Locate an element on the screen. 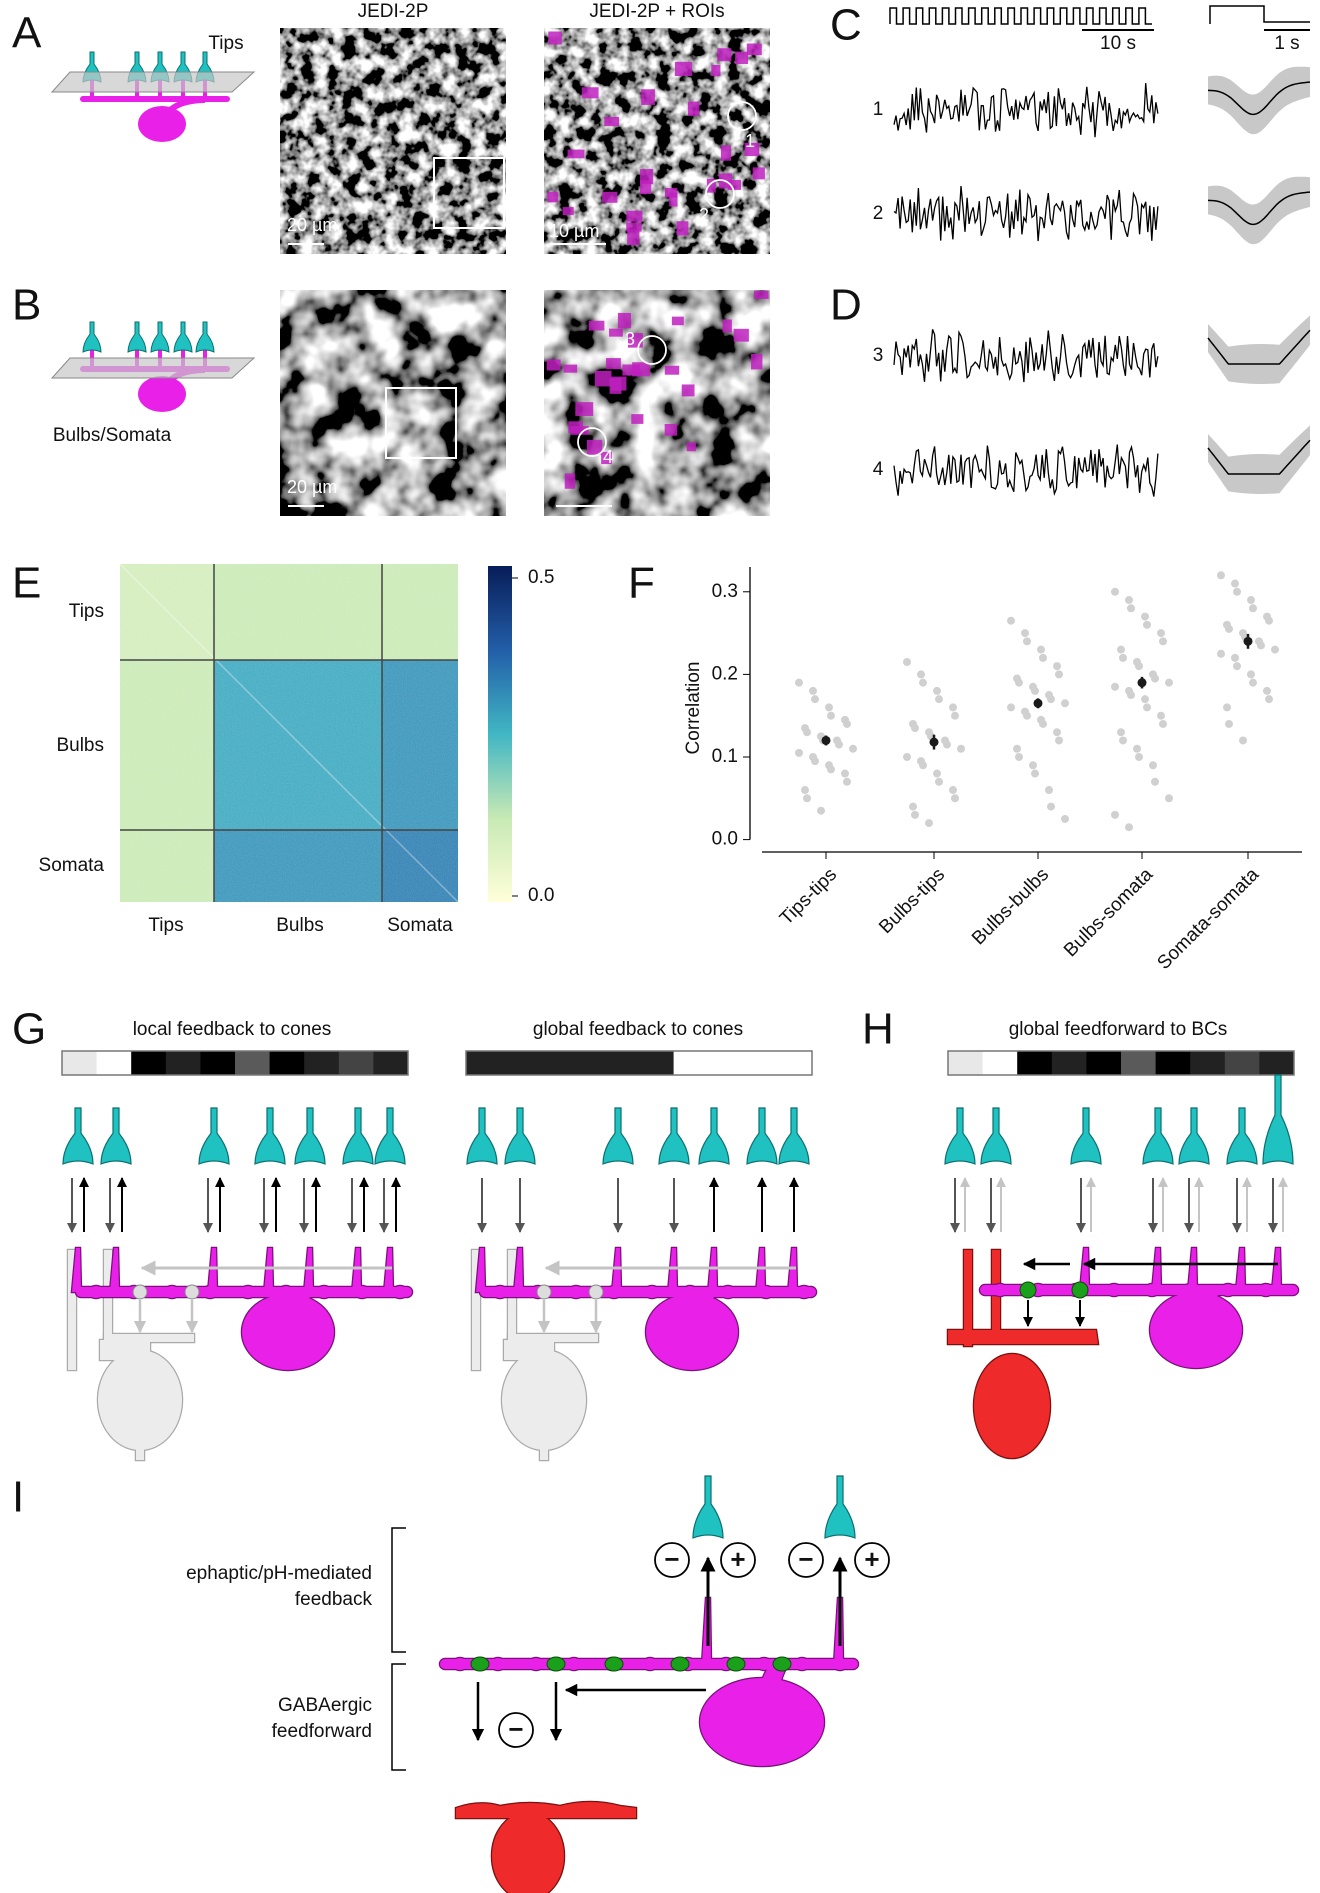  roi-label: 3 is located at coordinates (630, 339).